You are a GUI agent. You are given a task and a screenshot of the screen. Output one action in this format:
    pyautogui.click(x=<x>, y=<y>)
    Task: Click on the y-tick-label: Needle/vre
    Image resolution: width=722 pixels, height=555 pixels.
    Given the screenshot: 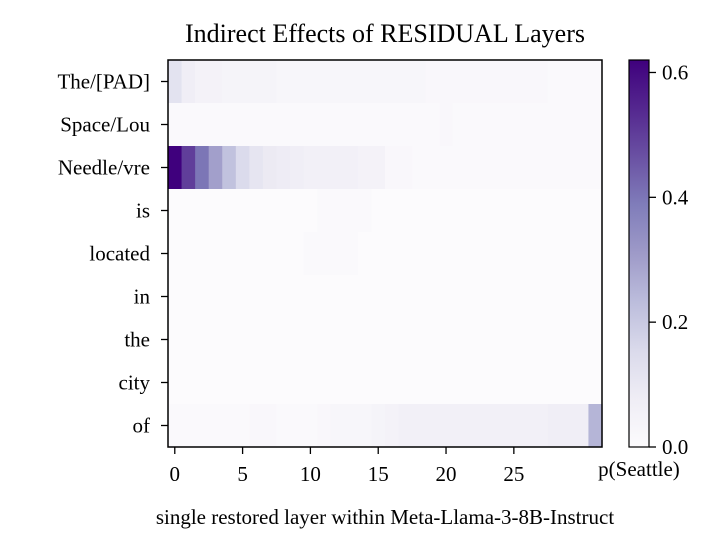 What is the action you would take?
    pyautogui.click(x=104, y=168)
    